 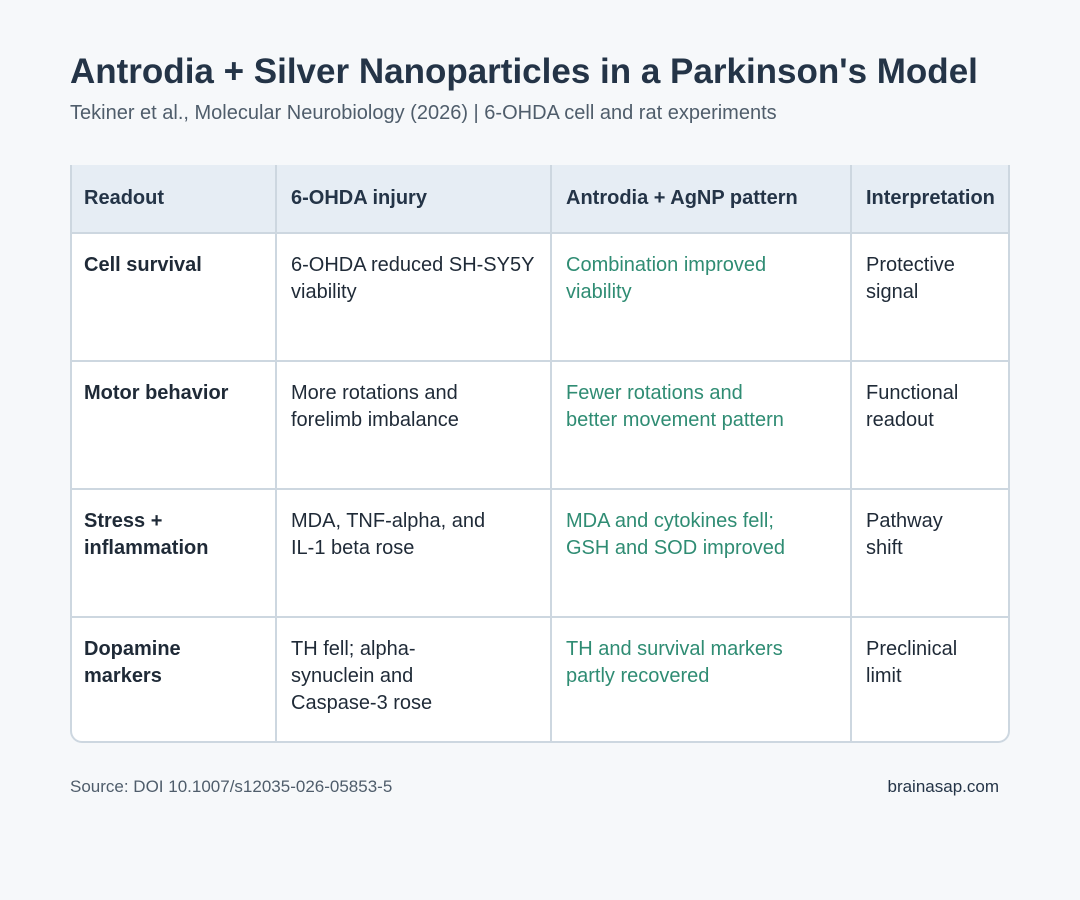 What do you see at coordinates (912, 393) in the screenshot?
I see `cell-interpretation-line: Functional` at bounding box center [912, 393].